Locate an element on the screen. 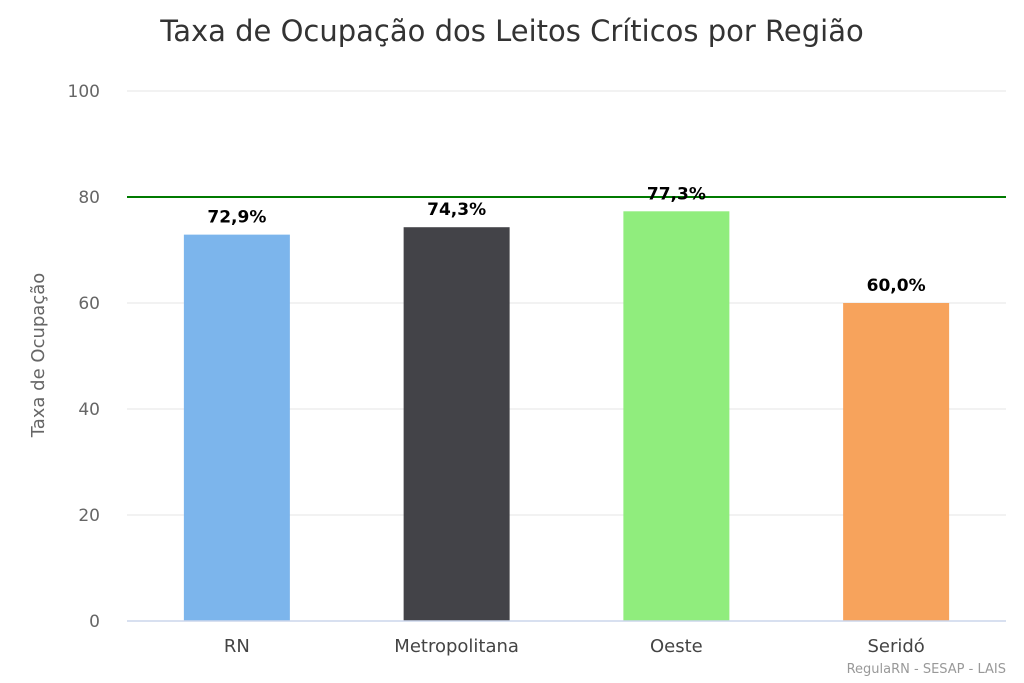  y-tick-label: 20 is located at coordinates (89, 516).